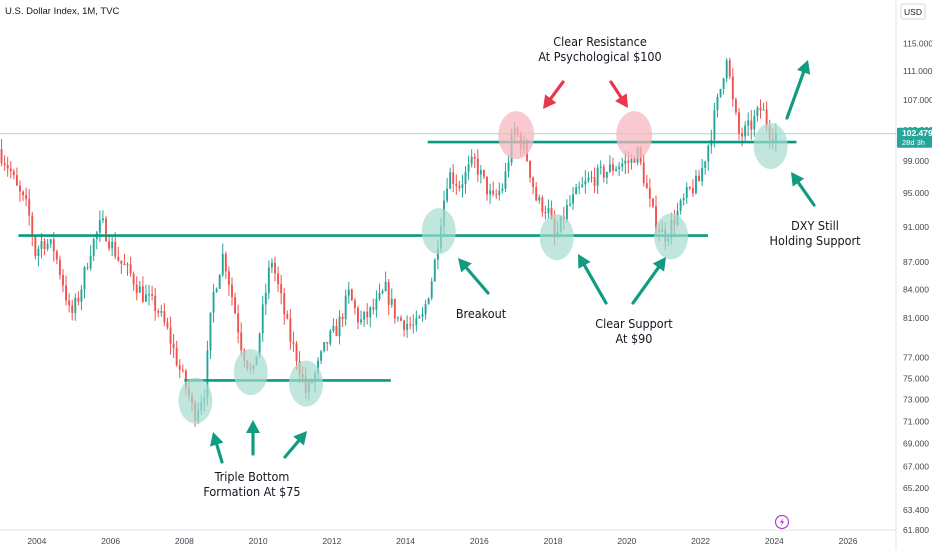 This screenshot has height=550, width=932. Describe the element at coordinates (634, 135) in the screenshot. I see `resistance-touch-highlight` at that location.